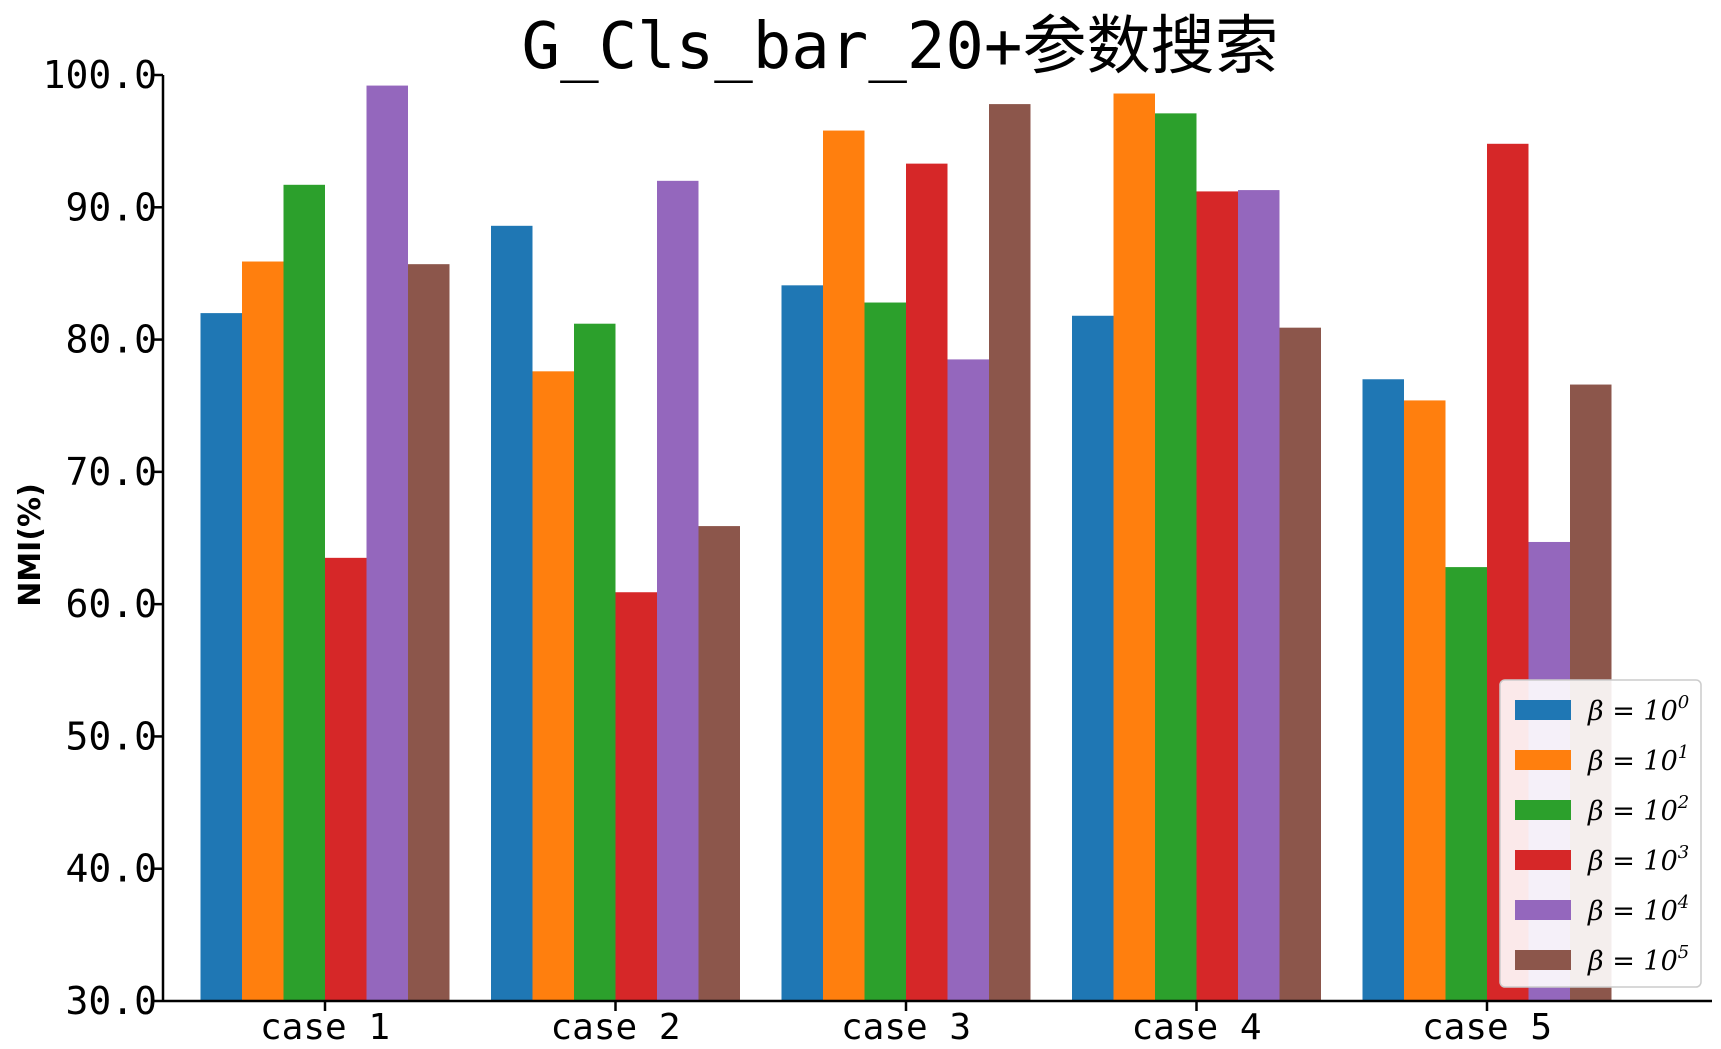  I want to click on bar-series5-case3, so click(1010, 553).